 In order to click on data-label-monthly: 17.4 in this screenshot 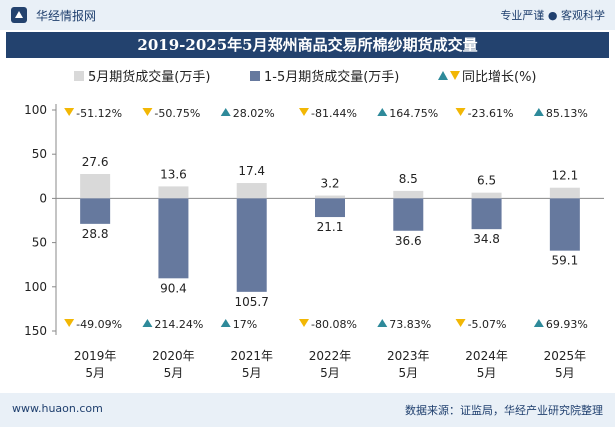, I will do `click(251, 171)`.